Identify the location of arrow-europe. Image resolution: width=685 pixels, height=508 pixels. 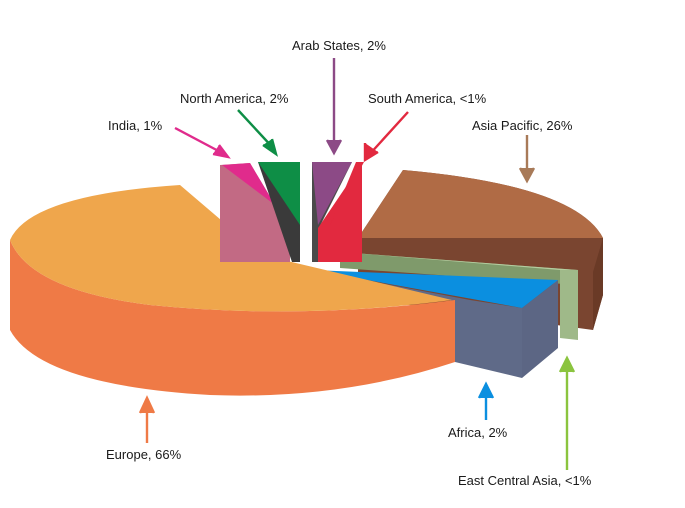
(147, 419).